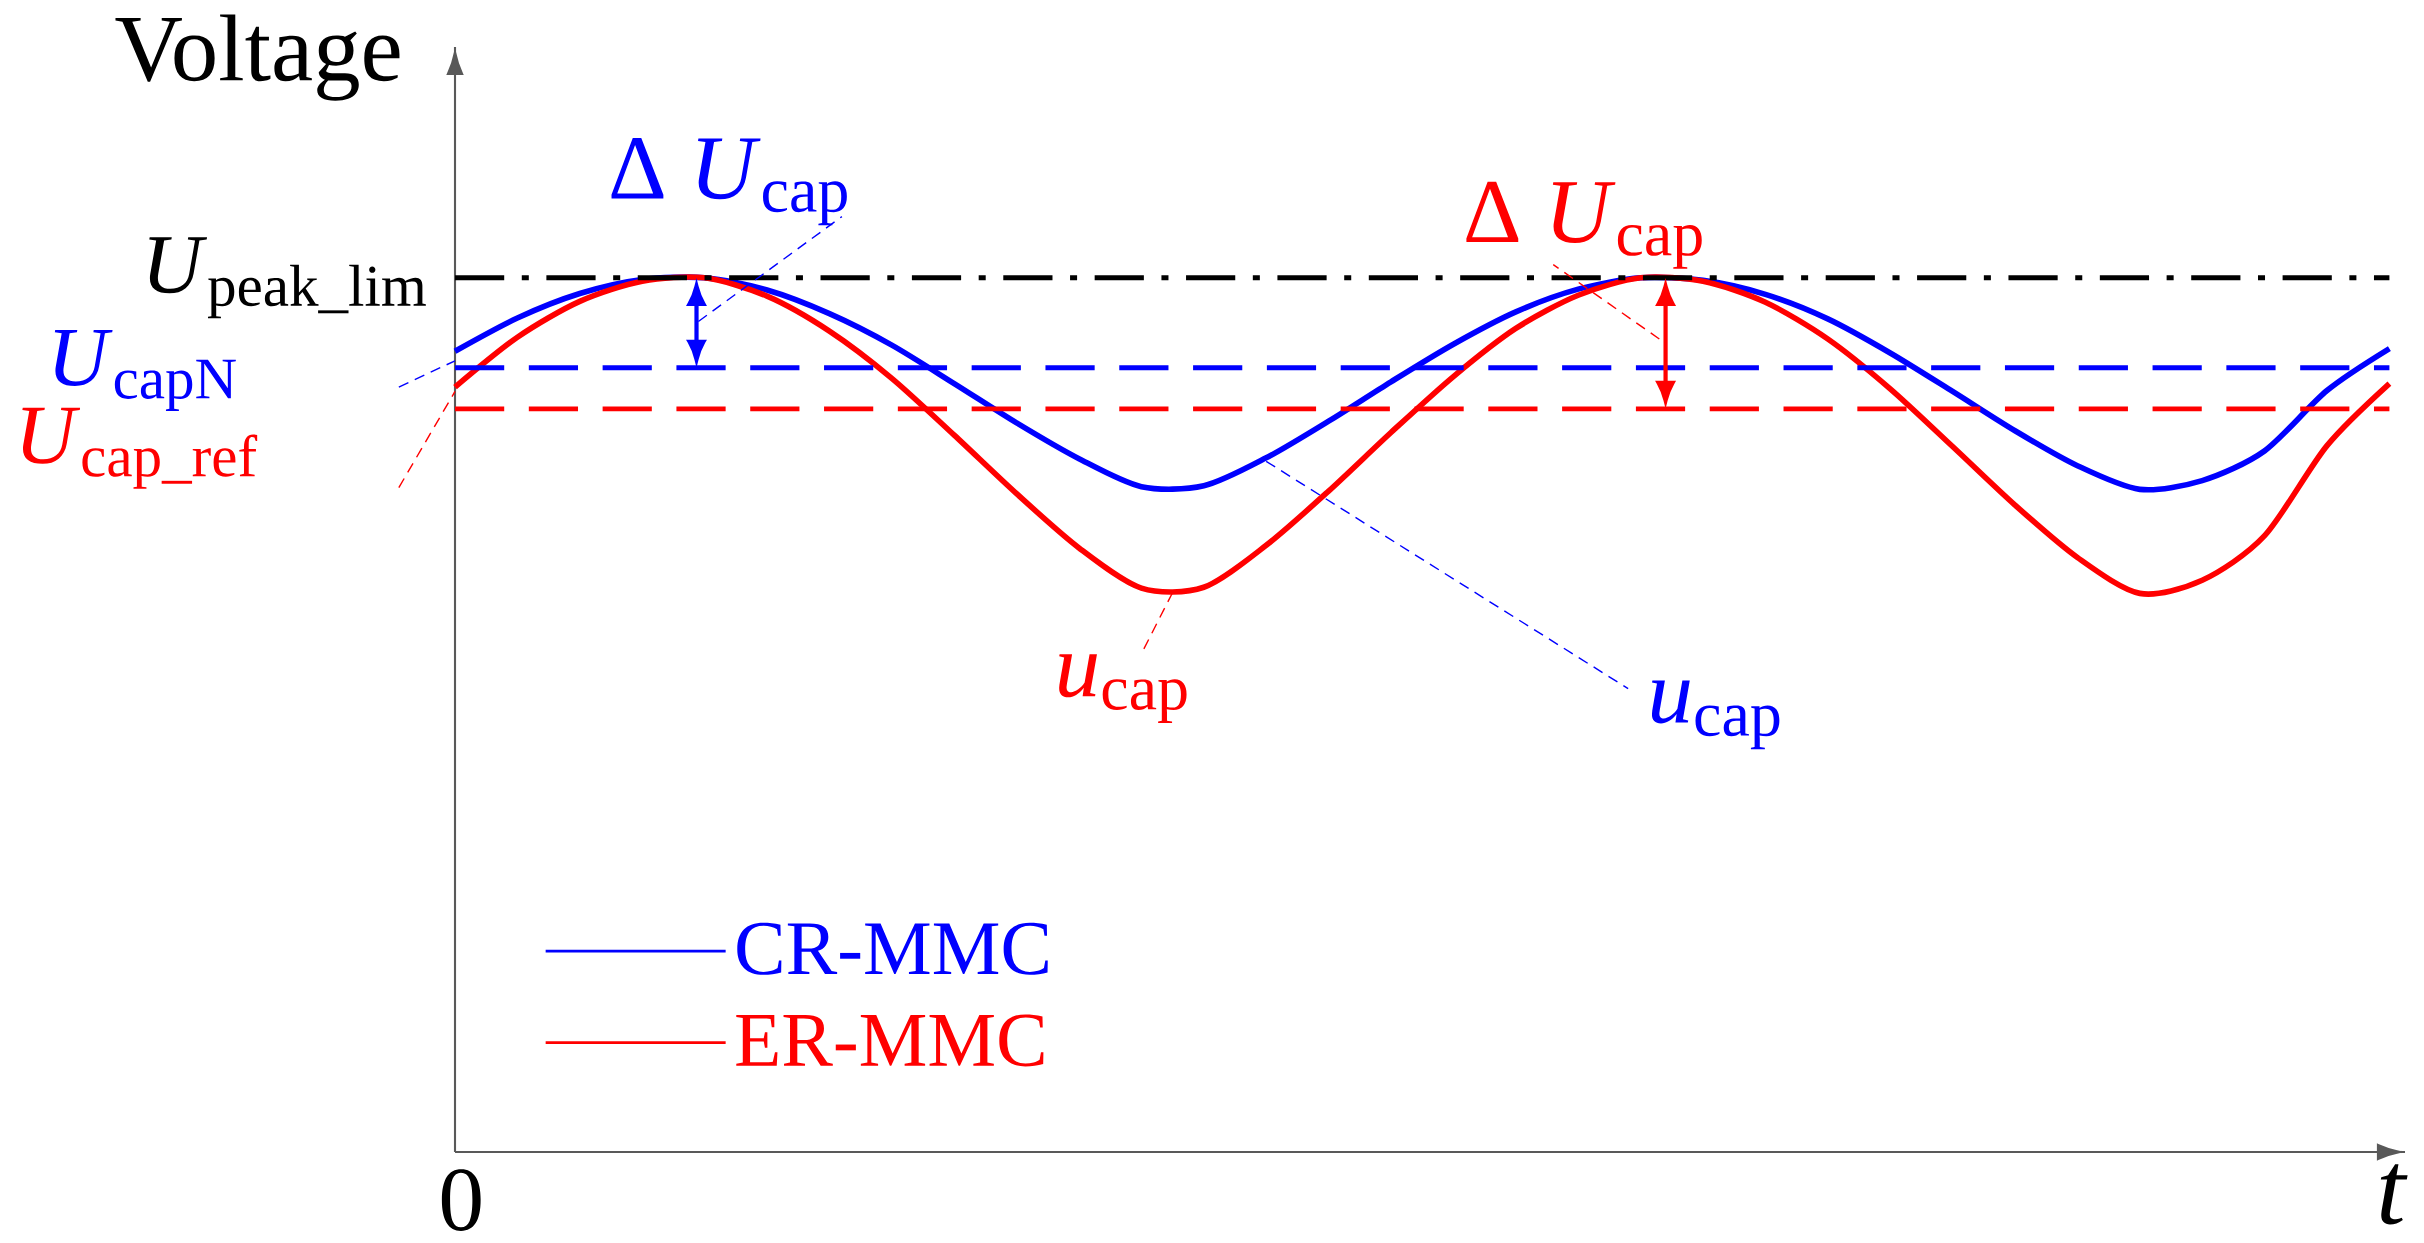 The image size is (2424, 1243). Describe the element at coordinates (287, 278) in the screenshot. I see `ref-line-label: U$_{peak_lim}$` at that location.